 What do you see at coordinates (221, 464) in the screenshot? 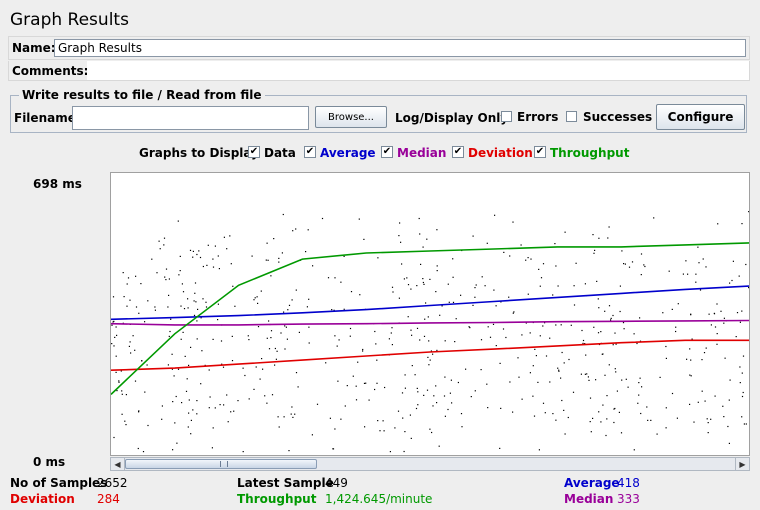
I see `scroll-thumb` at bounding box center [221, 464].